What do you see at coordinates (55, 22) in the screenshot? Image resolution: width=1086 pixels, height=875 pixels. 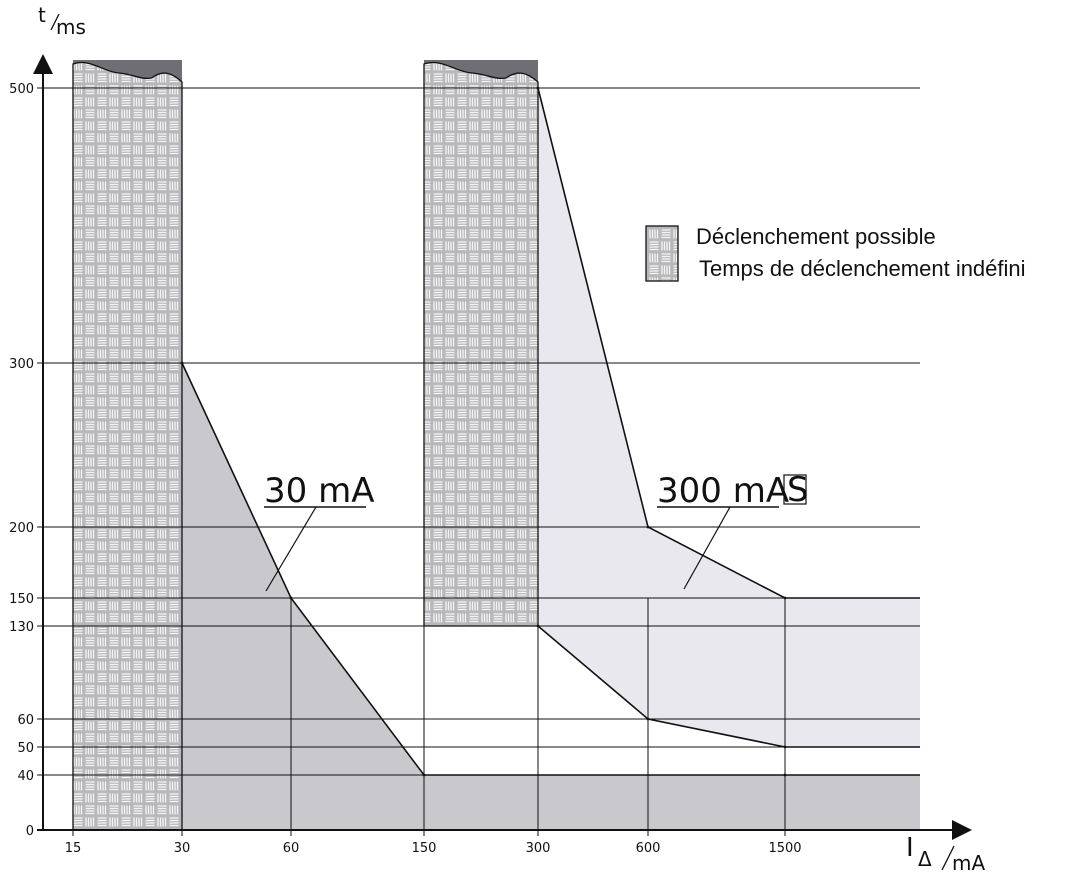 I see `y-axis-label-slash` at bounding box center [55, 22].